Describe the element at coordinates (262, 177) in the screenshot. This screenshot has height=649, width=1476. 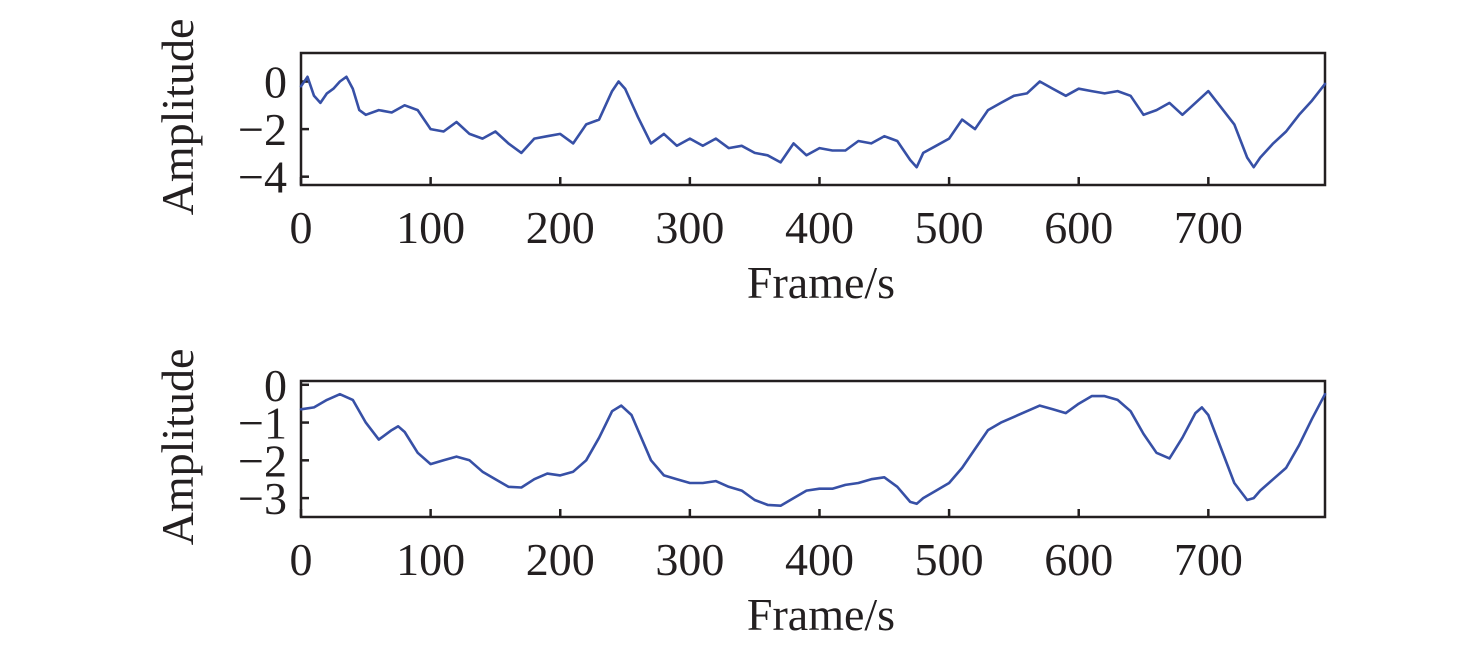
I see `y-tick-label: −4` at that location.